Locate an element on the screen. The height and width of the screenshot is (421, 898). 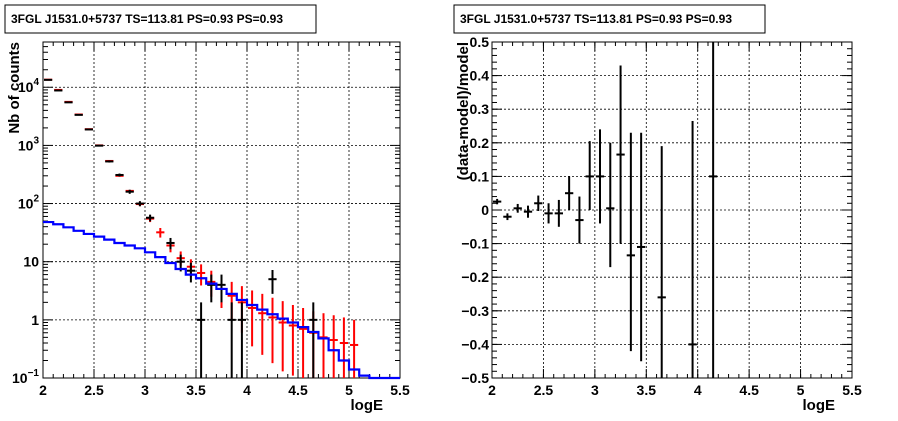
y-tick-label: 10⁴ is located at coordinates (29, 86).